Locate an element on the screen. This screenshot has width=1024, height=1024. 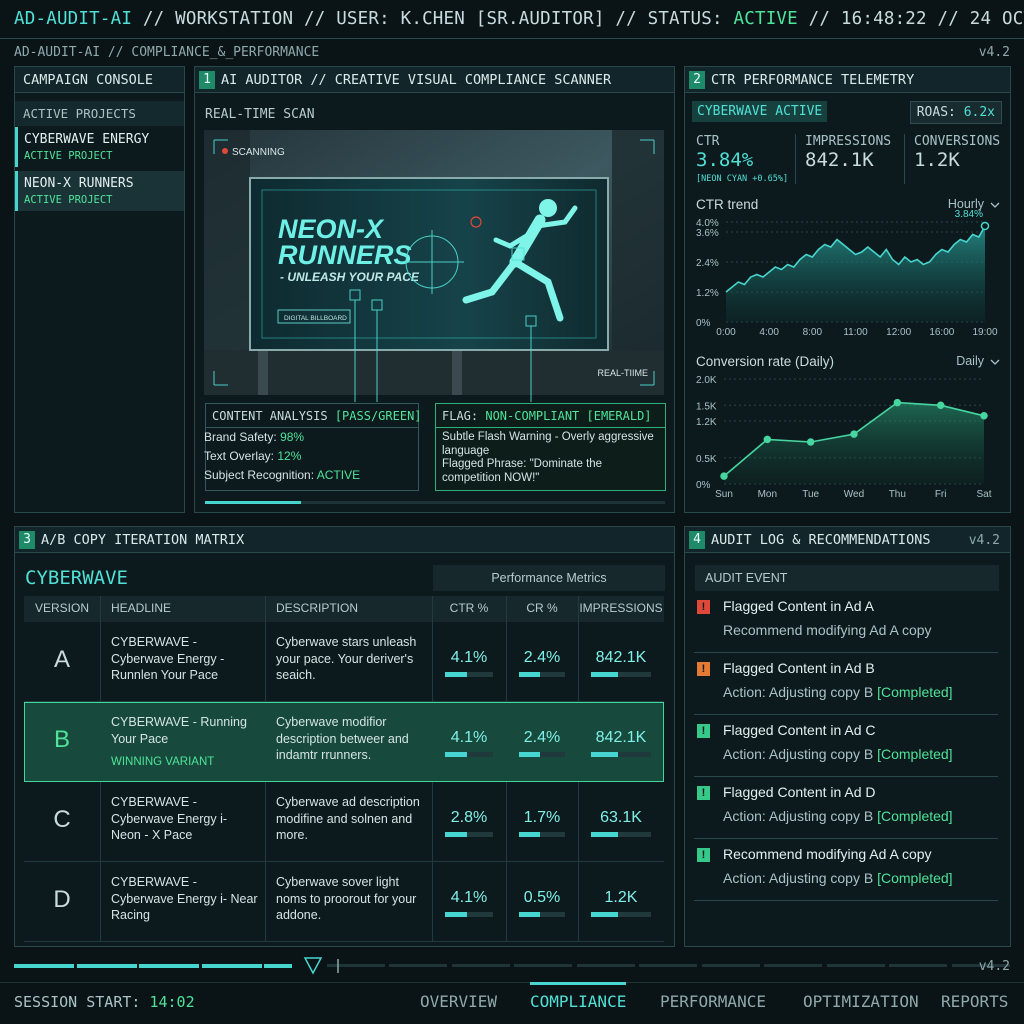
metric-value: 2.8% is located at coordinates (469, 817).